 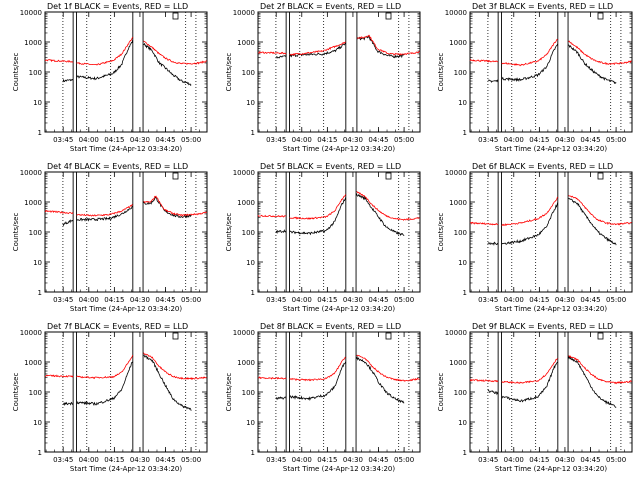 I want to click on panel-title: Det 5f BLACK = Events, RED = LLD, so click(x=330, y=166).